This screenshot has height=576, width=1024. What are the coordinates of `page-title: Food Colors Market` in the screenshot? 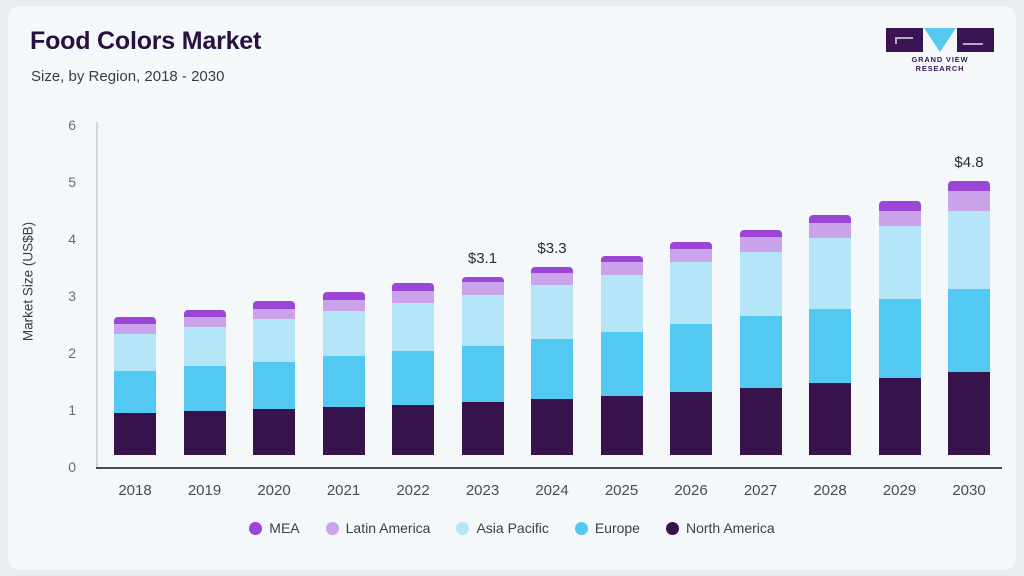 It's located at (146, 41).